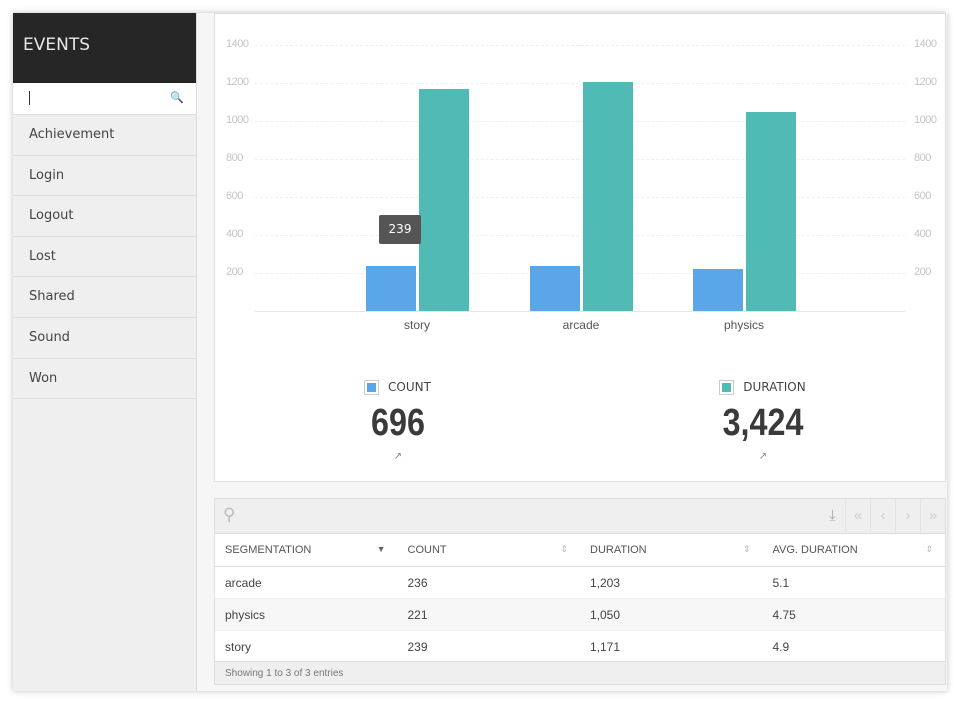 The image size is (960, 704). What do you see at coordinates (922, 234) in the screenshot?
I see `y-tick-label-right: 400` at bounding box center [922, 234].